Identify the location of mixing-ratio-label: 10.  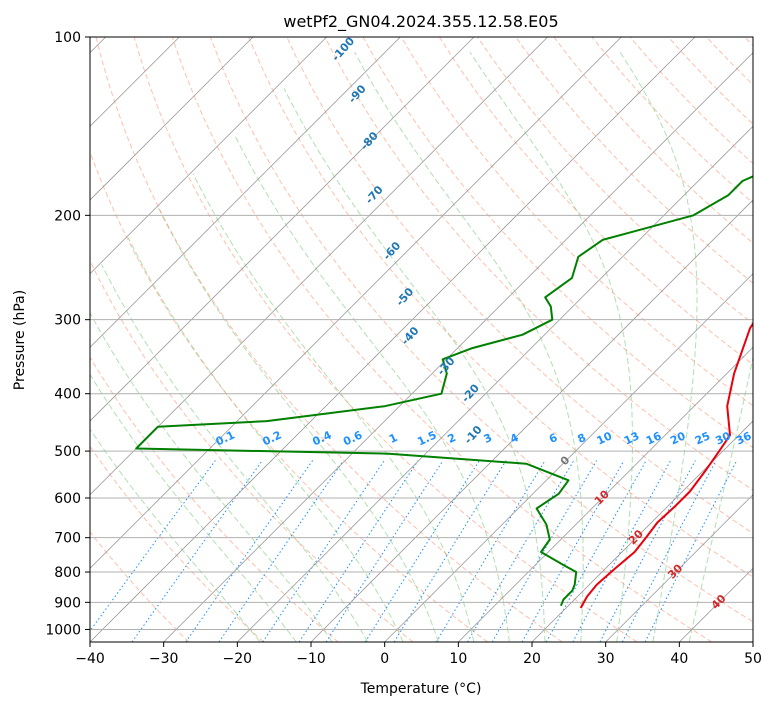
(605, 438).